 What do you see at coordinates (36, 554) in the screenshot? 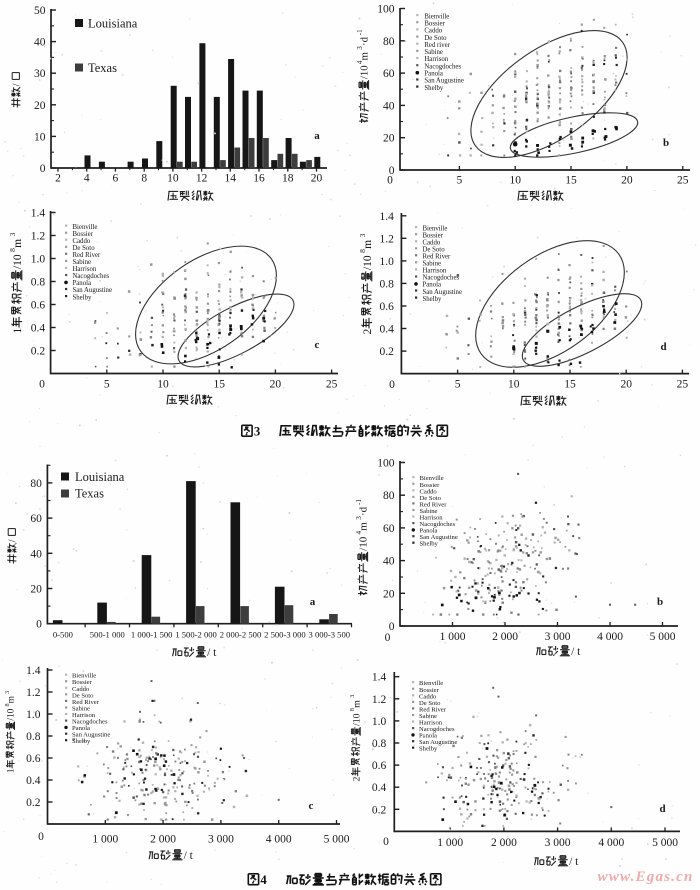
I see `svg-text: 40` at bounding box center [36, 554].